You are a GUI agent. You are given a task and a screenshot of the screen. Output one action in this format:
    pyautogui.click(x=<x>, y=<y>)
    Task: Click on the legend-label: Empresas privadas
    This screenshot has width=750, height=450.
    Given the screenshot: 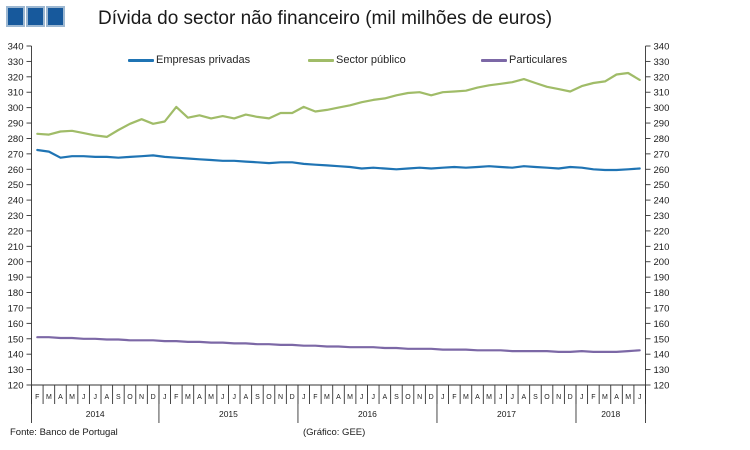 What is the action you would take?
    pyautogui.click(x=203, y=60)
    